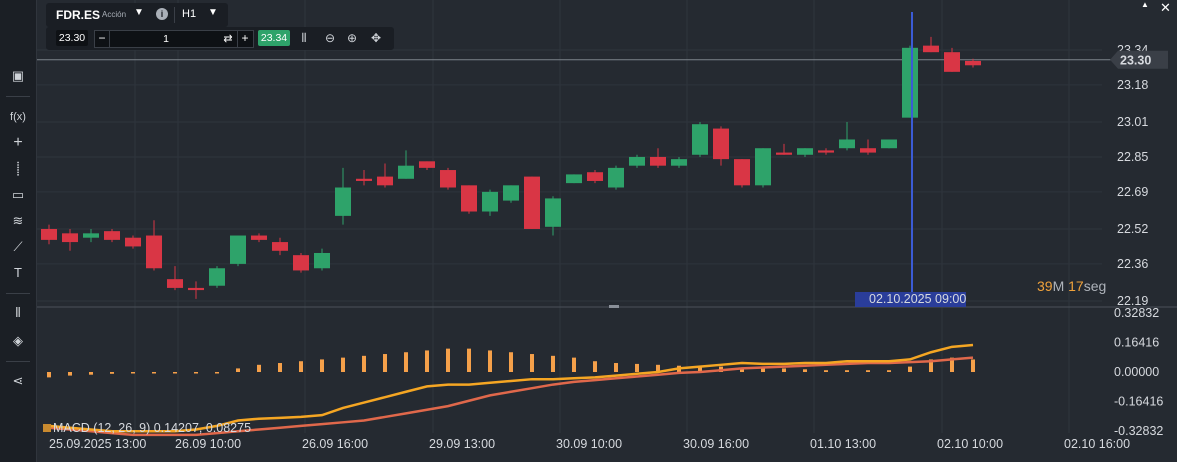  I want to click on text-icon: T, so click(18, 272).